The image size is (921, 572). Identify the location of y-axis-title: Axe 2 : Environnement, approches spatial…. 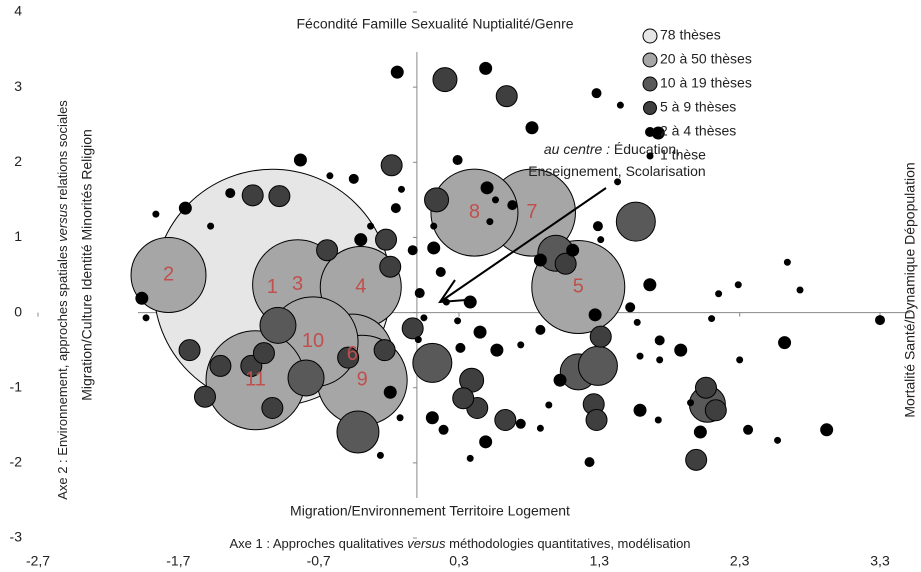
(62, 300).